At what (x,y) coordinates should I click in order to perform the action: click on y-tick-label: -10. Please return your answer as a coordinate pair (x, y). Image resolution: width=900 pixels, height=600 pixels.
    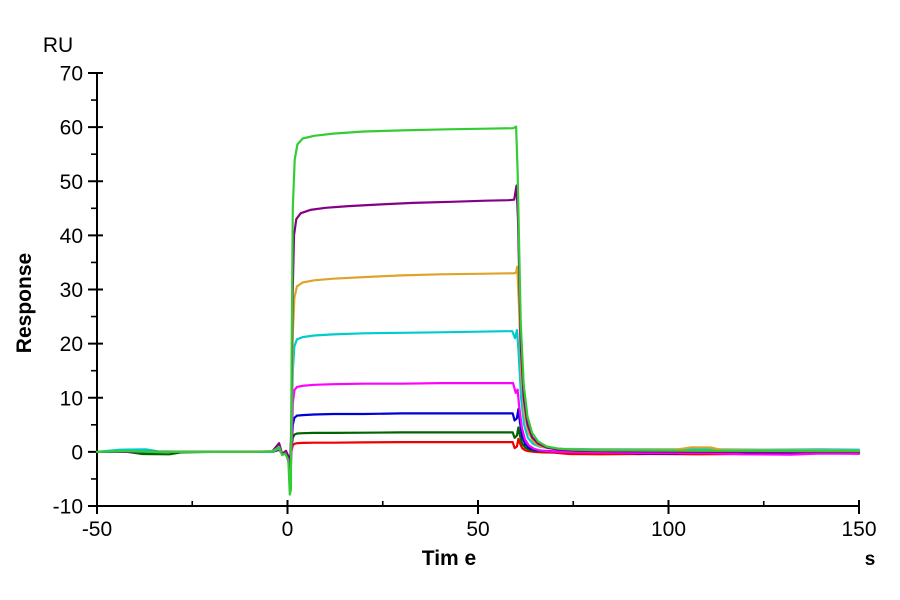
    Looking at the image, I should click on (68, 507).